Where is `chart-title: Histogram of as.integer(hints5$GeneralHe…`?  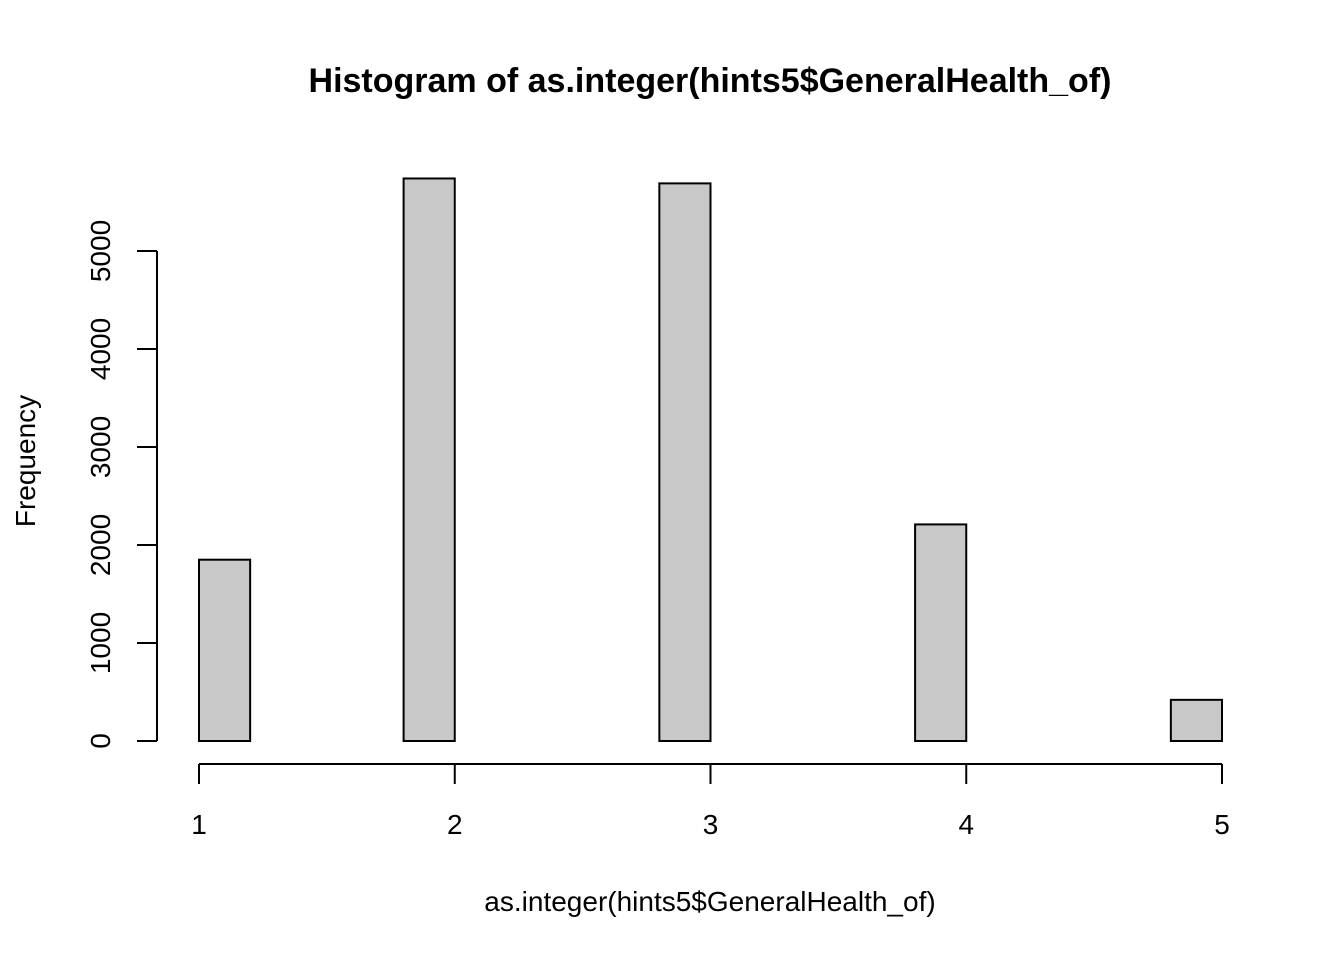 chart-title: Histogram of as.integer(hints5$GeneralHe… is located at coordinates (710, 81).